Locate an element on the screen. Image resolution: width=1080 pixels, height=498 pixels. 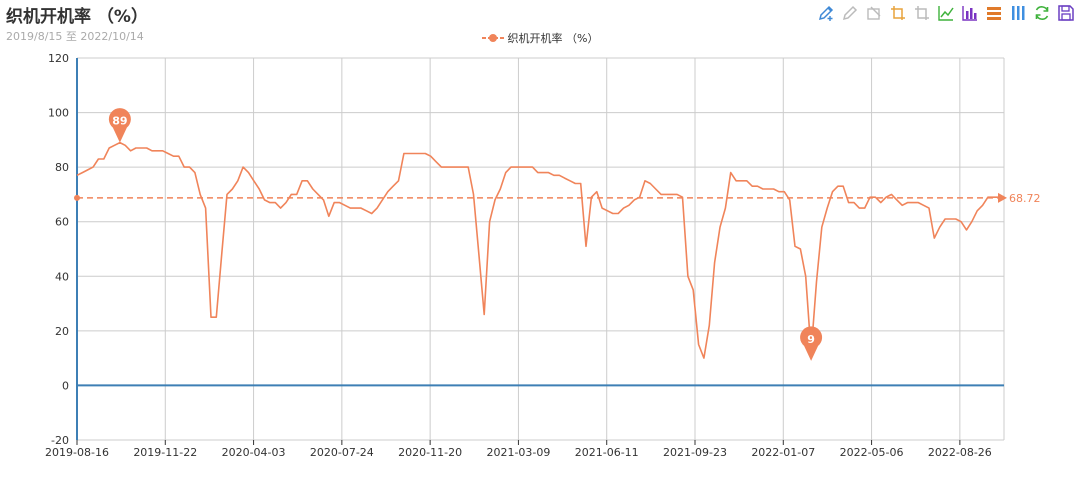
x-tick-label: 2021-03-09 is located at coordinates (518, 452).